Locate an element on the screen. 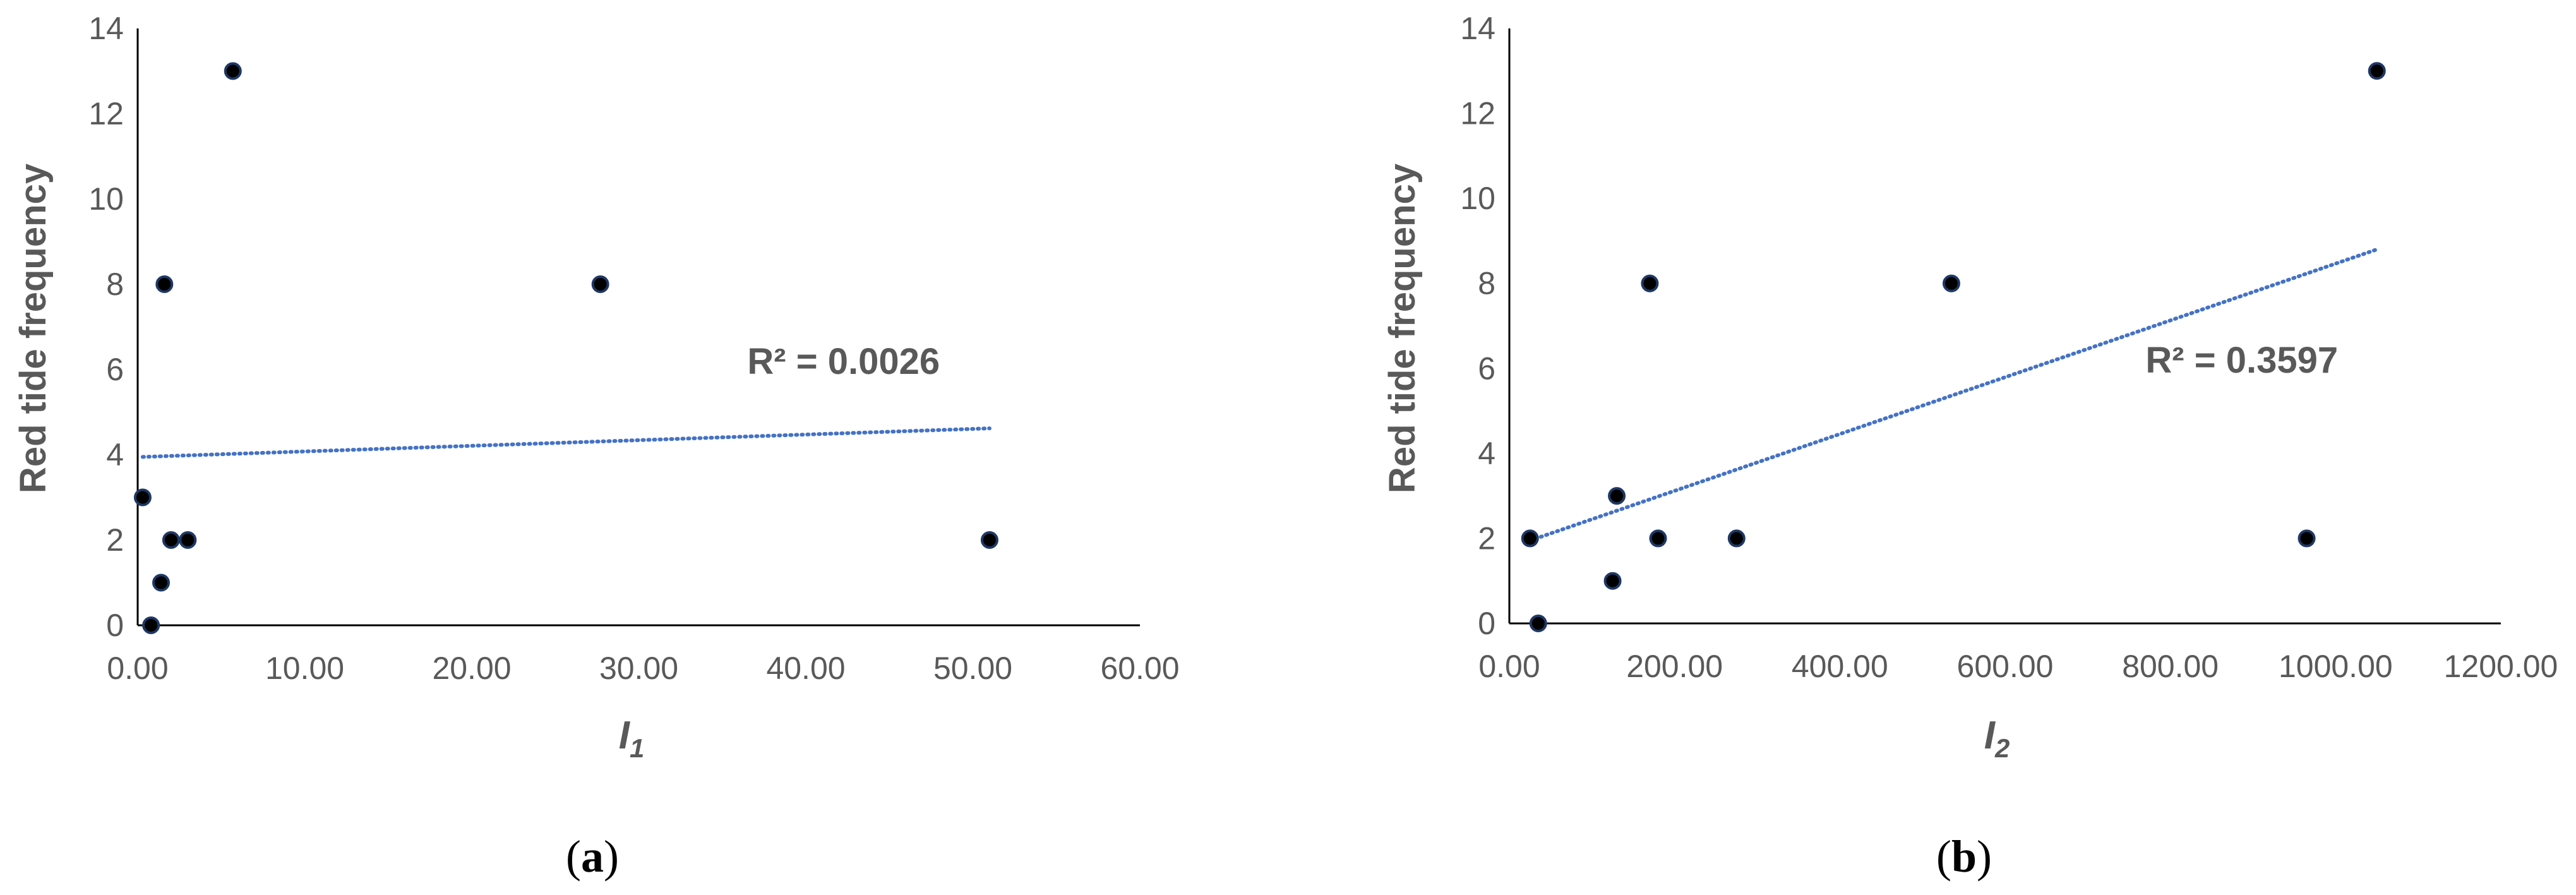 The image size is (2576, 895). chart-b-x-tick-label: 200.00 is located at coordinates (1675, 666).